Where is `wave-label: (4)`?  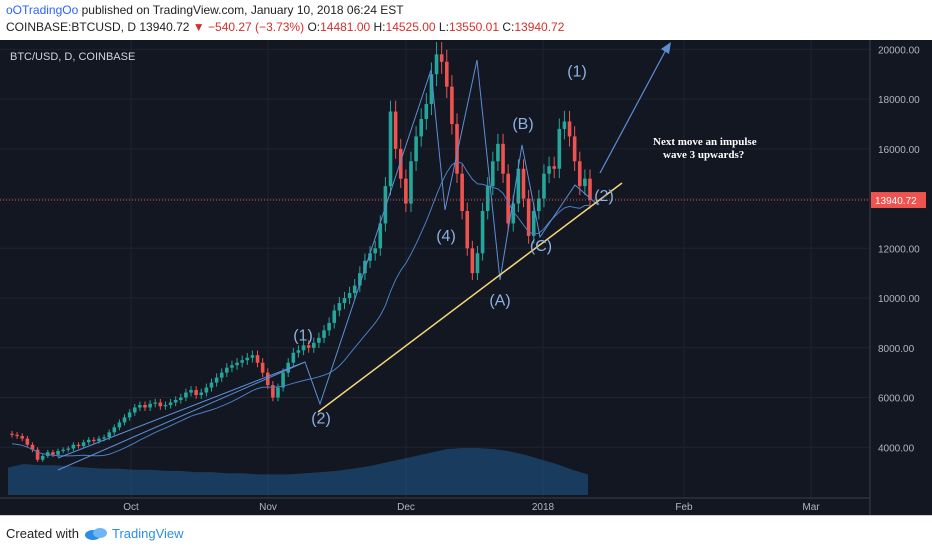 wave-label: (4) is located at coordinates (446, 236).